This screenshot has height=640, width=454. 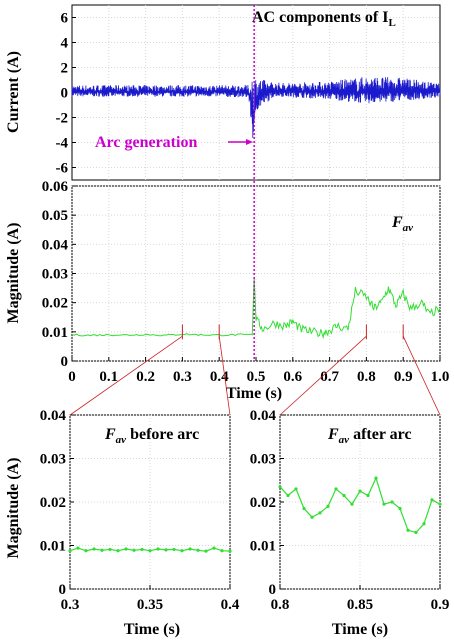 I want to click on current-ytick-label: -2, so click(x=62, y=119).